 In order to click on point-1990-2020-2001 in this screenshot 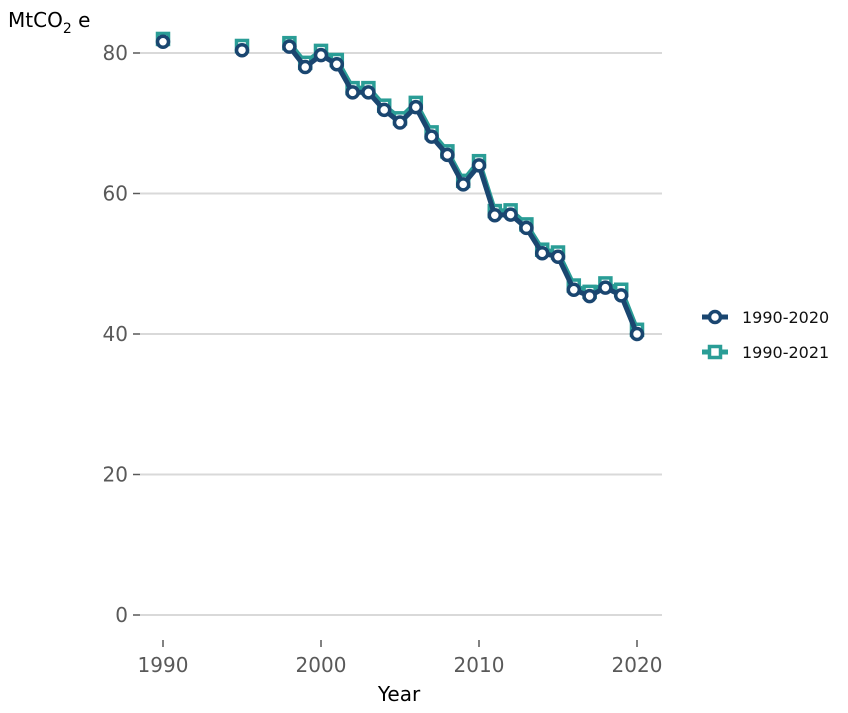, I will do `click(337, 64)`.